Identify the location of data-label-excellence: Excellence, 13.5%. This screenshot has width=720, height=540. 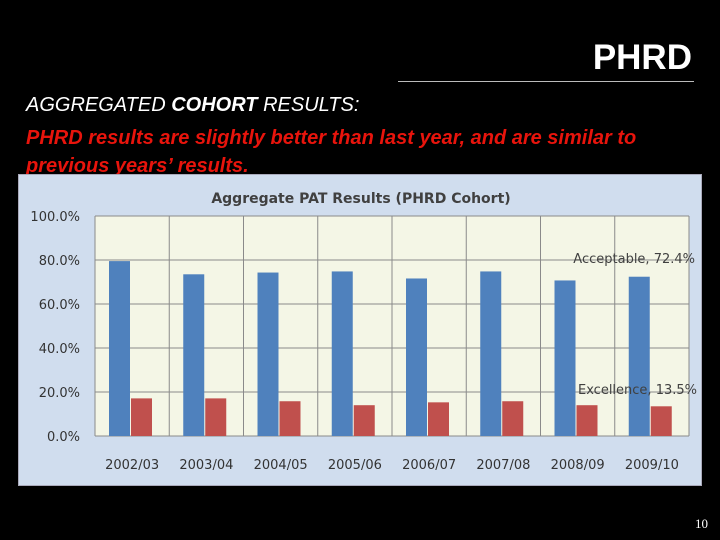
(637, 390).